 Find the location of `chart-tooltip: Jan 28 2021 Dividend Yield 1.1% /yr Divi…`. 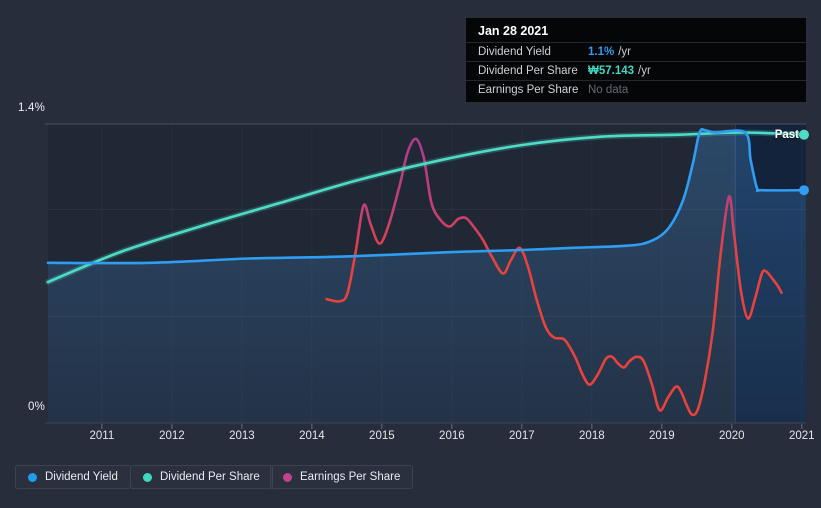

chart-tooltip: Jan 28 2021 Dividend Yield 1.1% /yr Divi… is located at coordinates (636, 60).